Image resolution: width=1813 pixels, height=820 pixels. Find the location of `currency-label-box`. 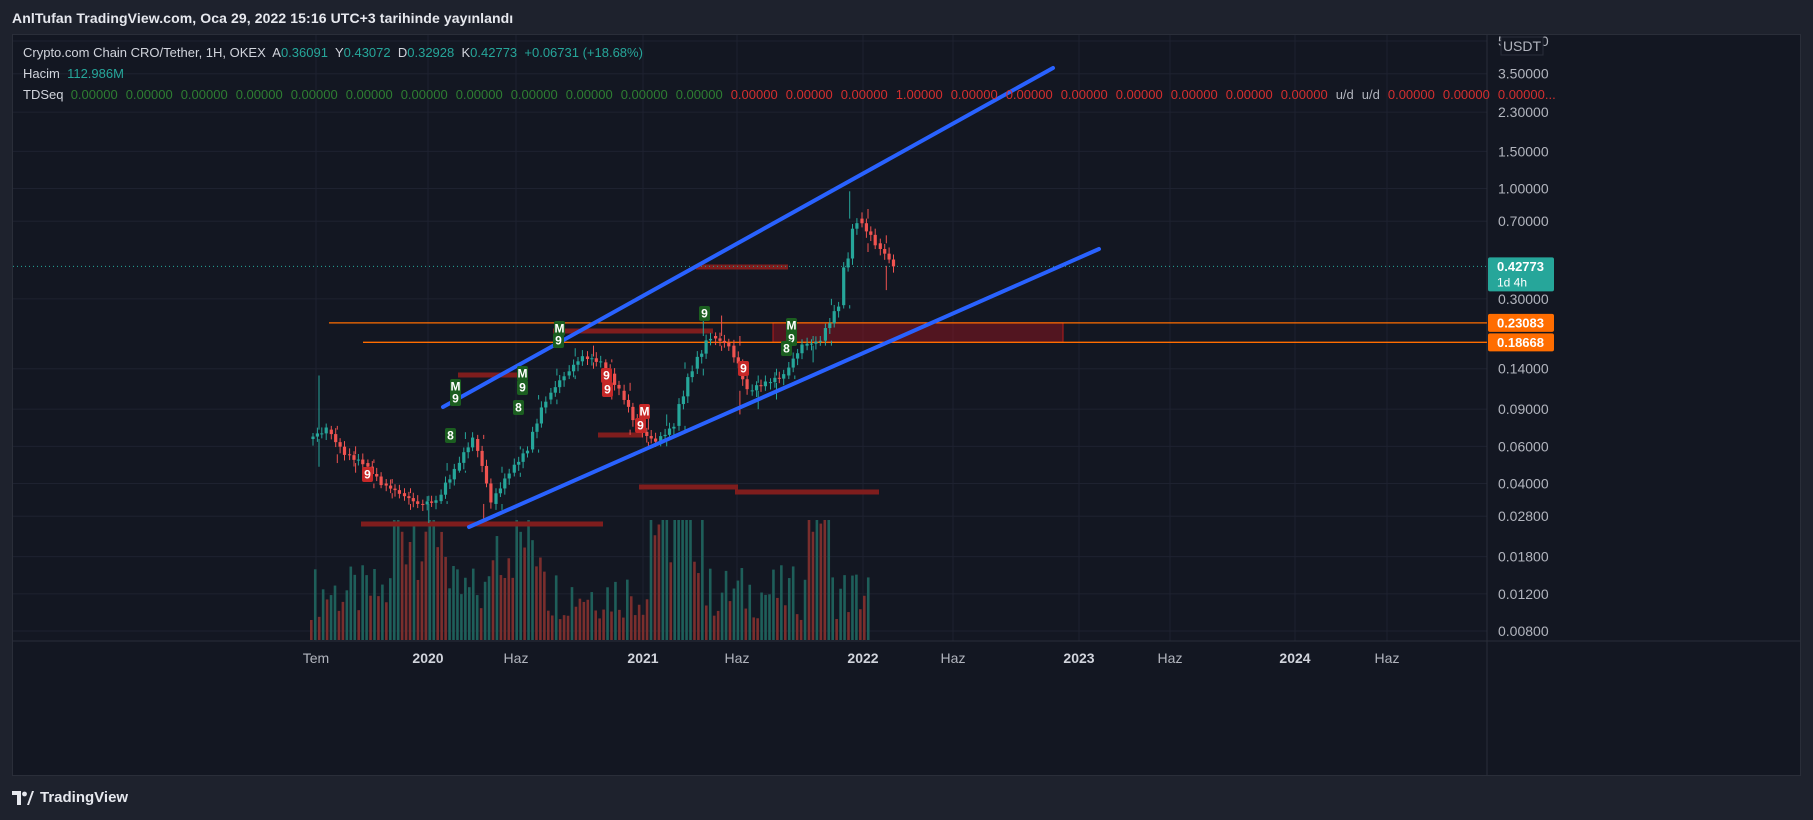

currency-label-box is located at coordinates (1522, 46).